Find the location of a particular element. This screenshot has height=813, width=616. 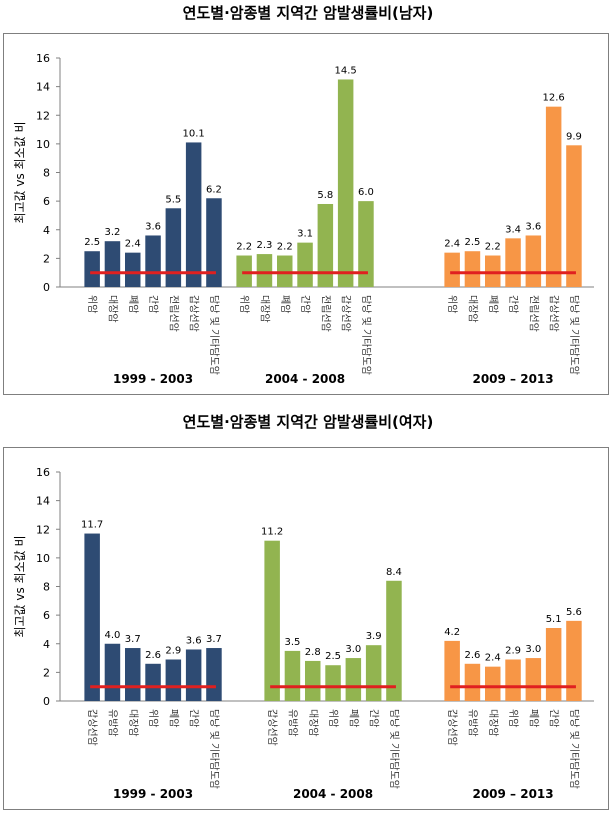

y-tick-label: 6 is located at coordinates (46, 615).